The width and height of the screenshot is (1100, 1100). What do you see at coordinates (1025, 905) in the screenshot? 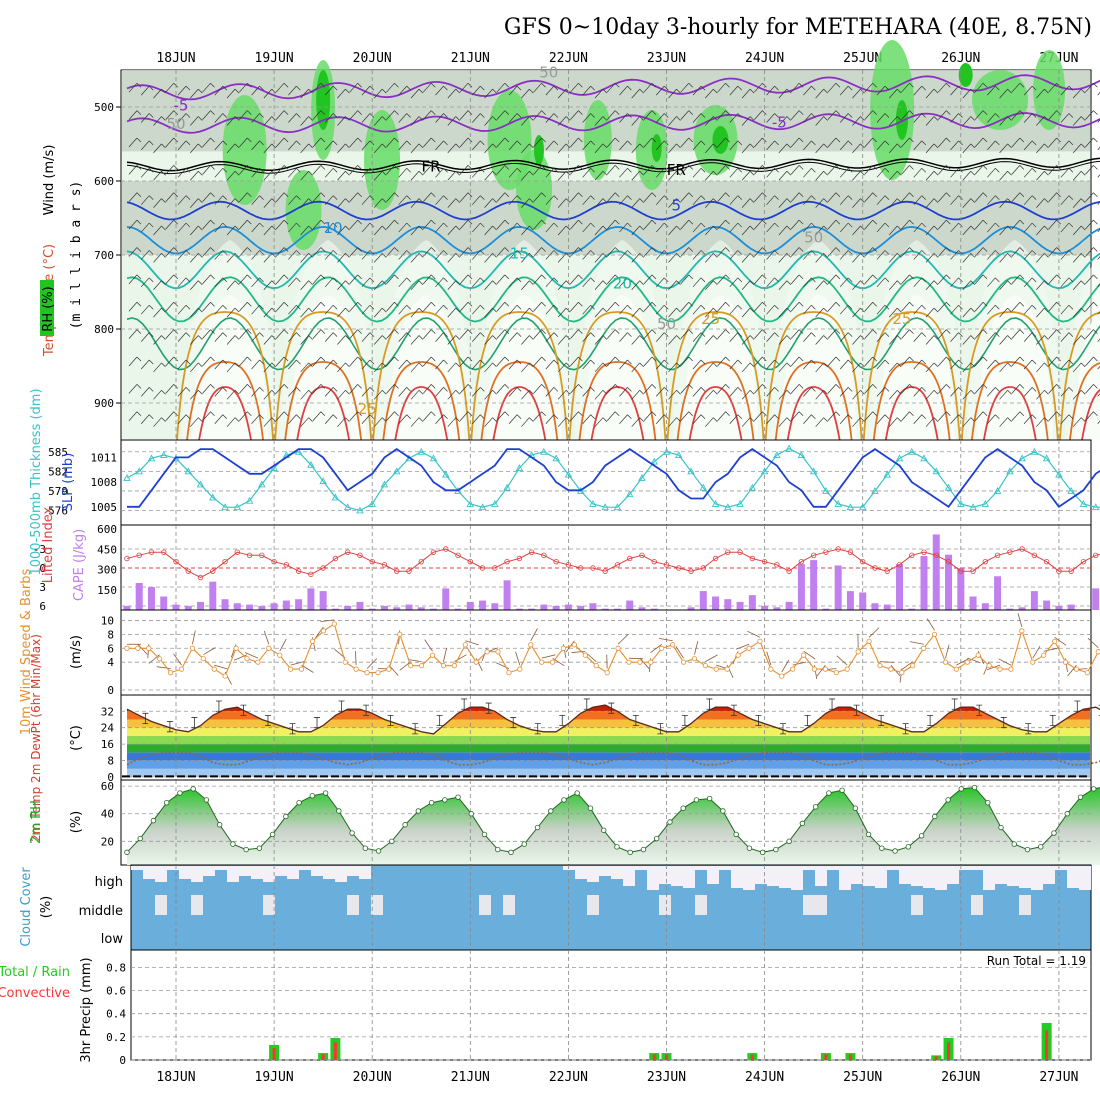
I see `cloud-middle-clear` at bounding box center [1025, 905].